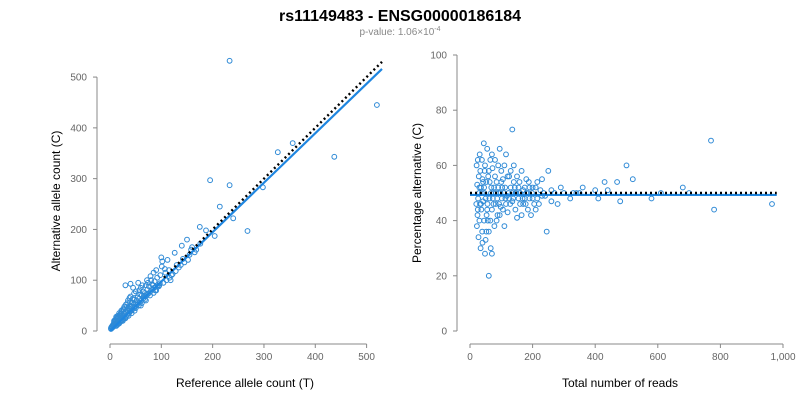 This screenshot has width=800, height=400. What do you see at coordinates (442, 166) in the screenshot?
I see `y-tick-label: 60` at bounding box center [442, 166].